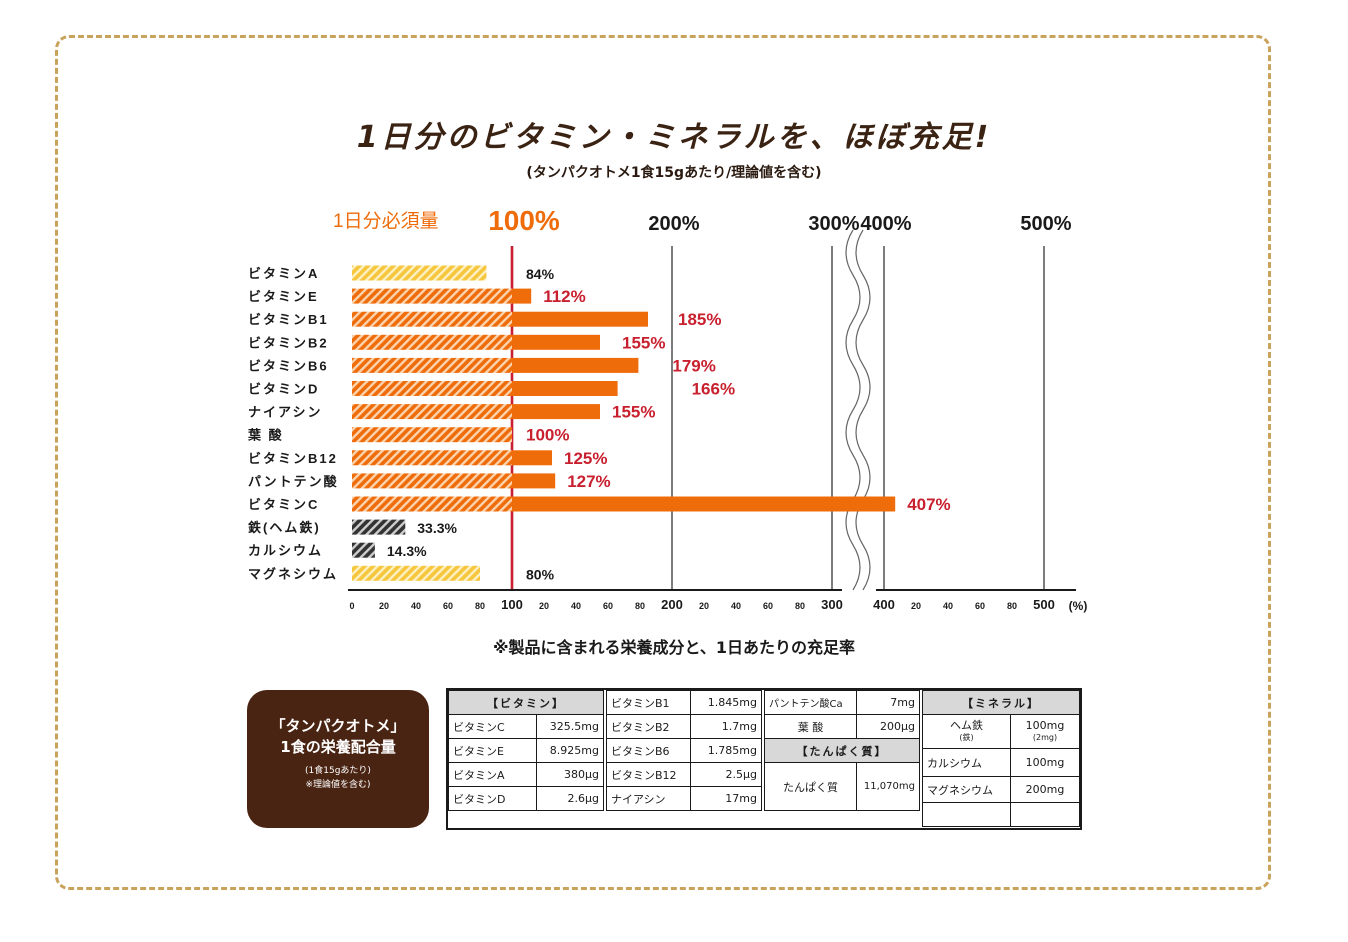  I want to click on iron-name: ヘム鉄, so click(966, 725).